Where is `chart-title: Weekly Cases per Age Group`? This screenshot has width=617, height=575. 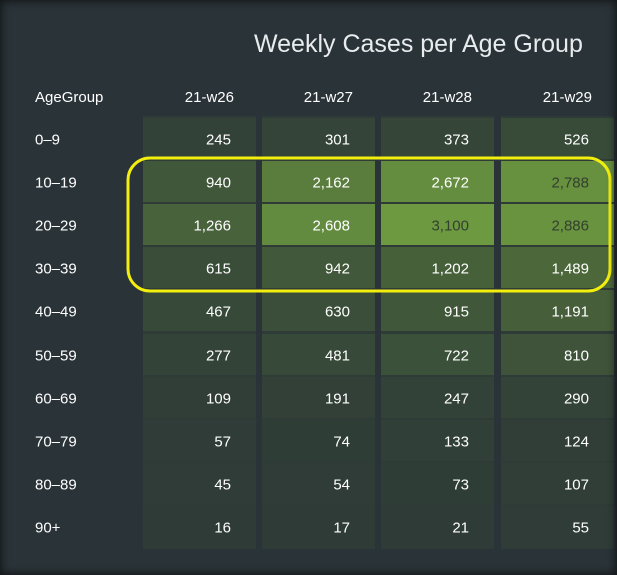
chart-title: Weekly Cases per Age Group is located at coordinates (418, 44).